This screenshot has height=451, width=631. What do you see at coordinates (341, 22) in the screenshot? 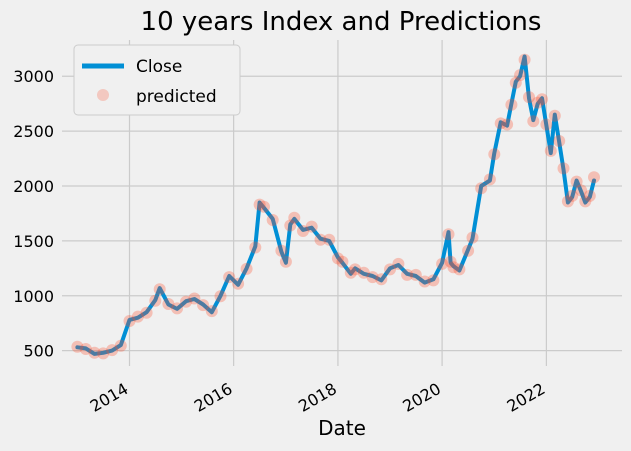
I see `chart-title: 10 years Index and Predictions` at bounding box center [341, 22].